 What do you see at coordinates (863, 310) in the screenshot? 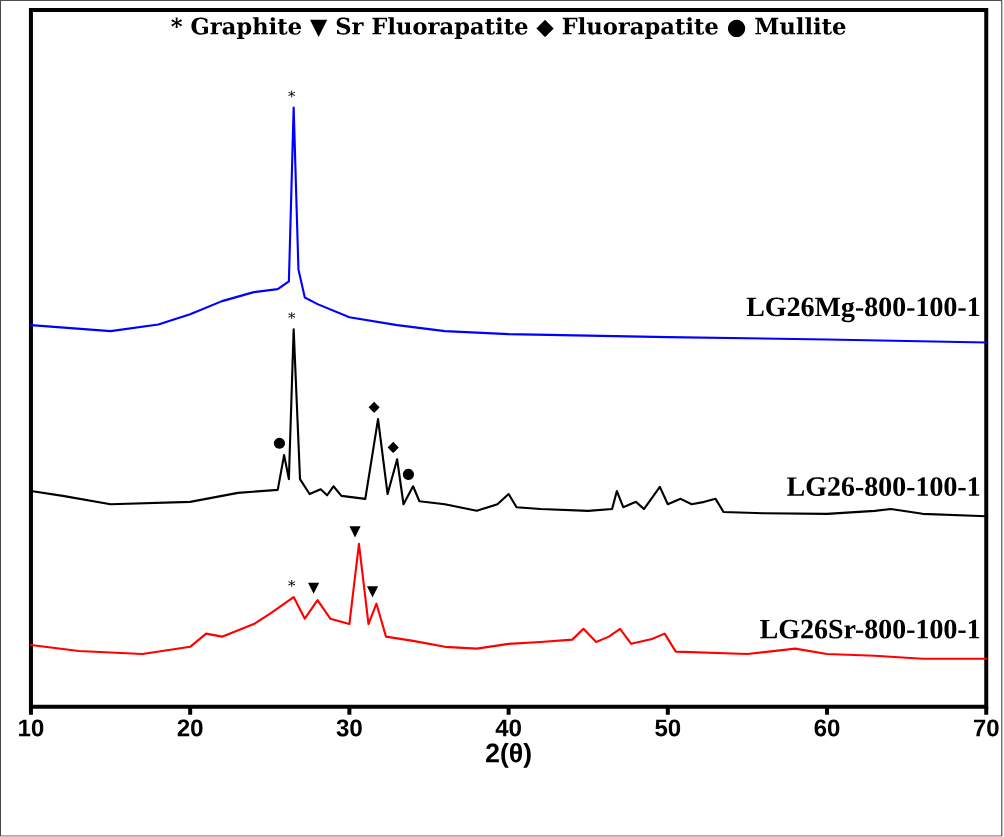
I see `series-label: LG26Mg-800-100-1` at bounding box center [863, 310].